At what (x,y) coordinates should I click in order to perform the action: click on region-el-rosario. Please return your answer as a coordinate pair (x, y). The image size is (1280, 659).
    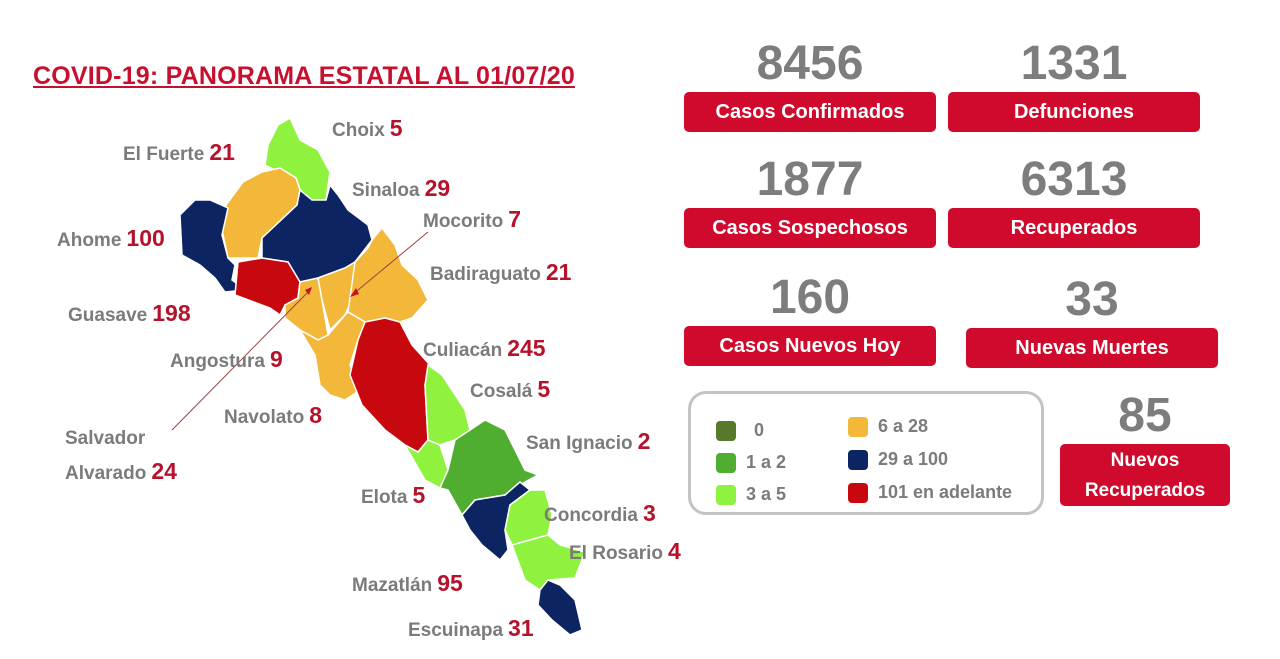
    Looking at the image, I should click on (548, 563).